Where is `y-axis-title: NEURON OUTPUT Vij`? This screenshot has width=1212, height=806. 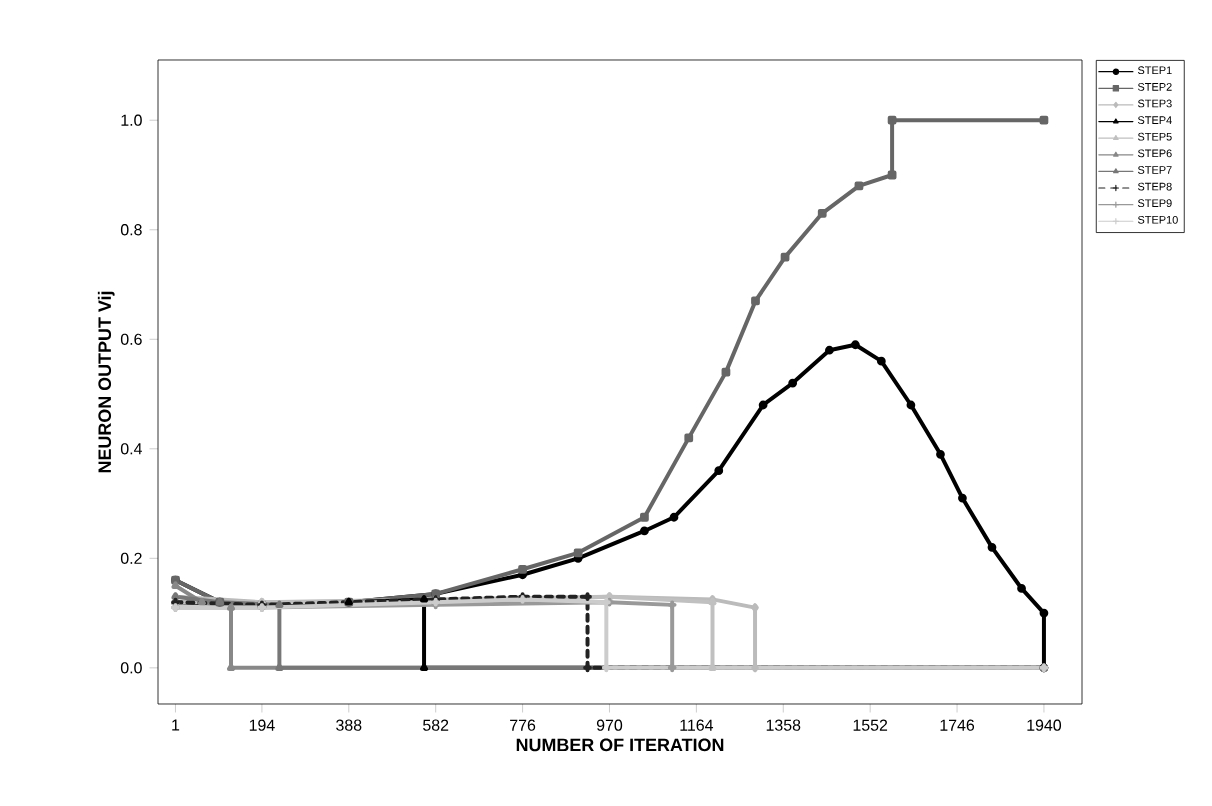 y-axis-title: NEURON OUTPUT Vij is located at coordinates (106, 382).